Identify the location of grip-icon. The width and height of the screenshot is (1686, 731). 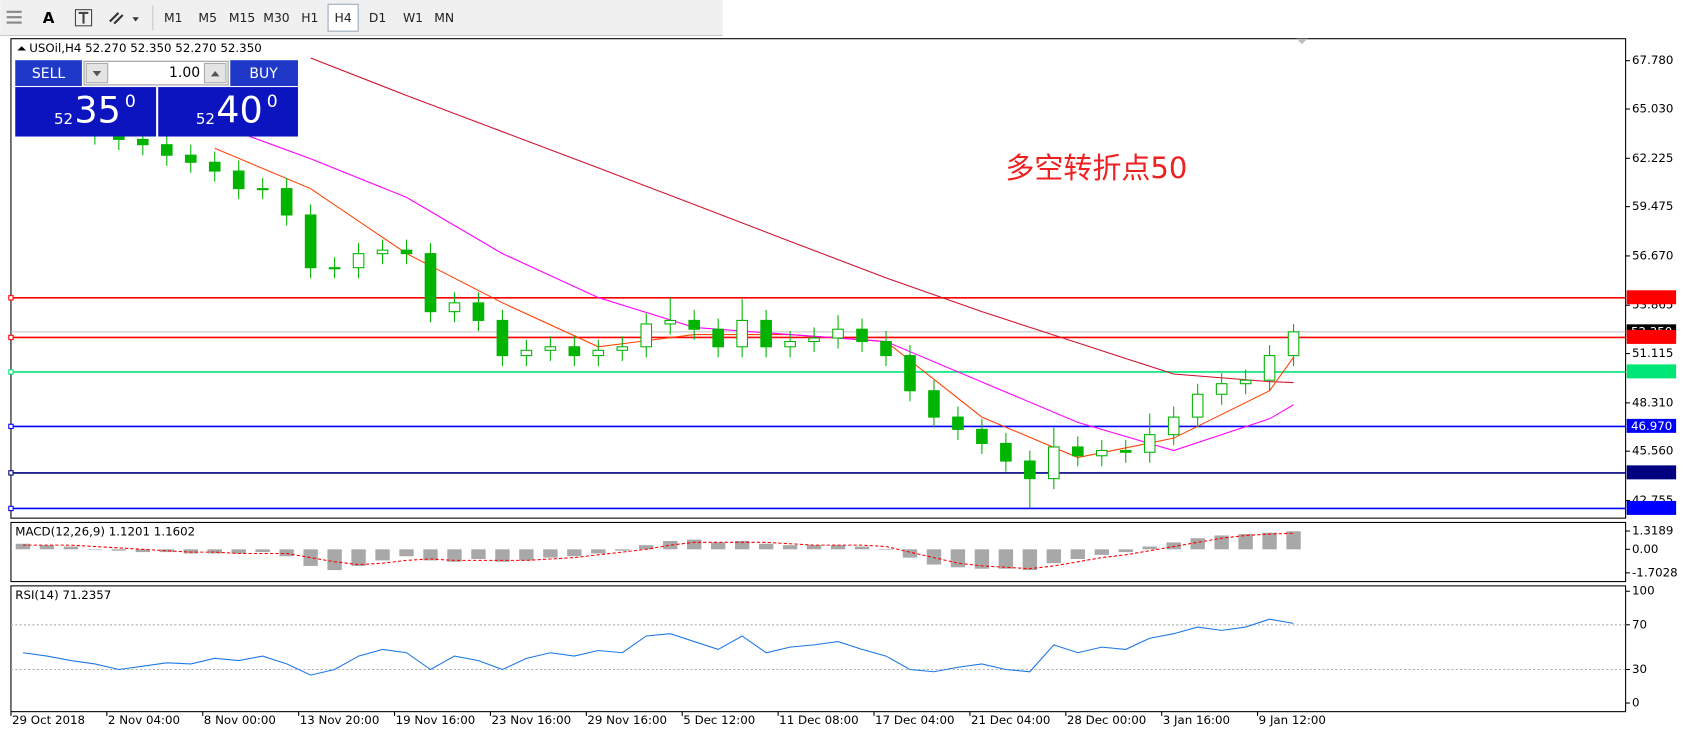
(14, 17).